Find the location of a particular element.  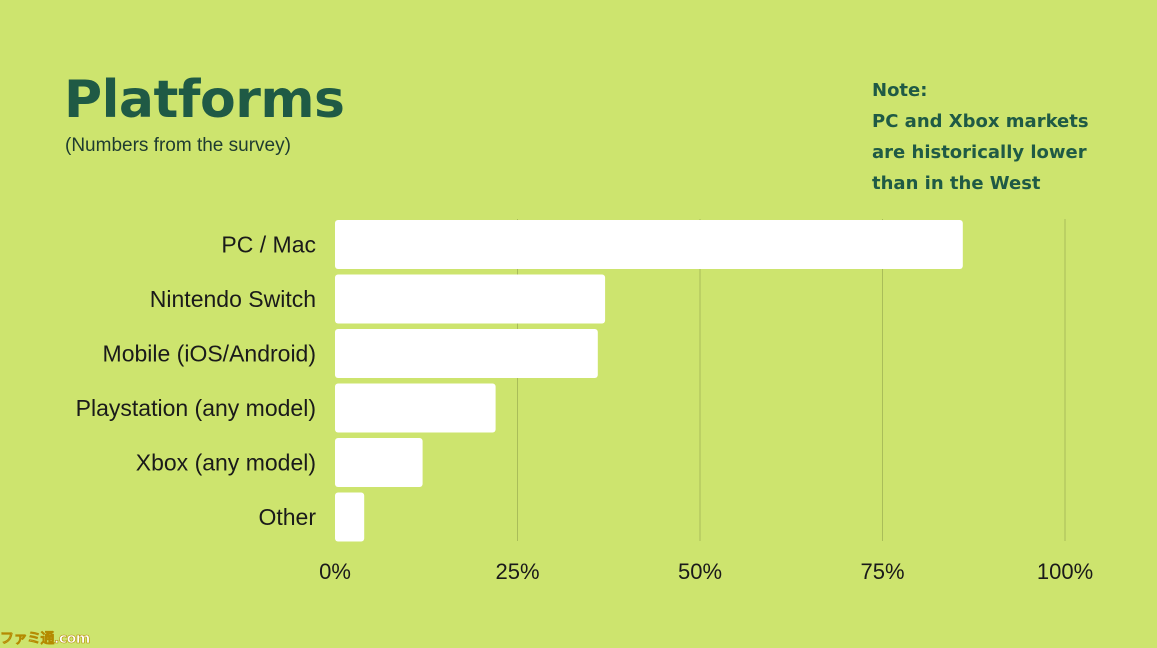

category-label-2: Mobile (iOS/Android) is located at coordinates (209, 354).